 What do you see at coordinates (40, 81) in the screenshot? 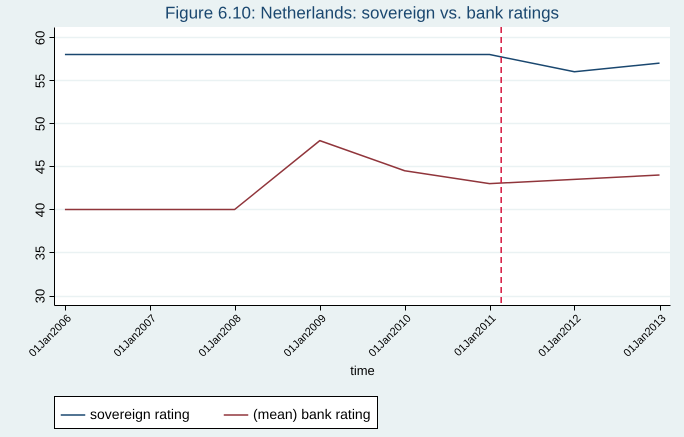
I see `y-tick-label: 55` at bounding box center [40, 81].